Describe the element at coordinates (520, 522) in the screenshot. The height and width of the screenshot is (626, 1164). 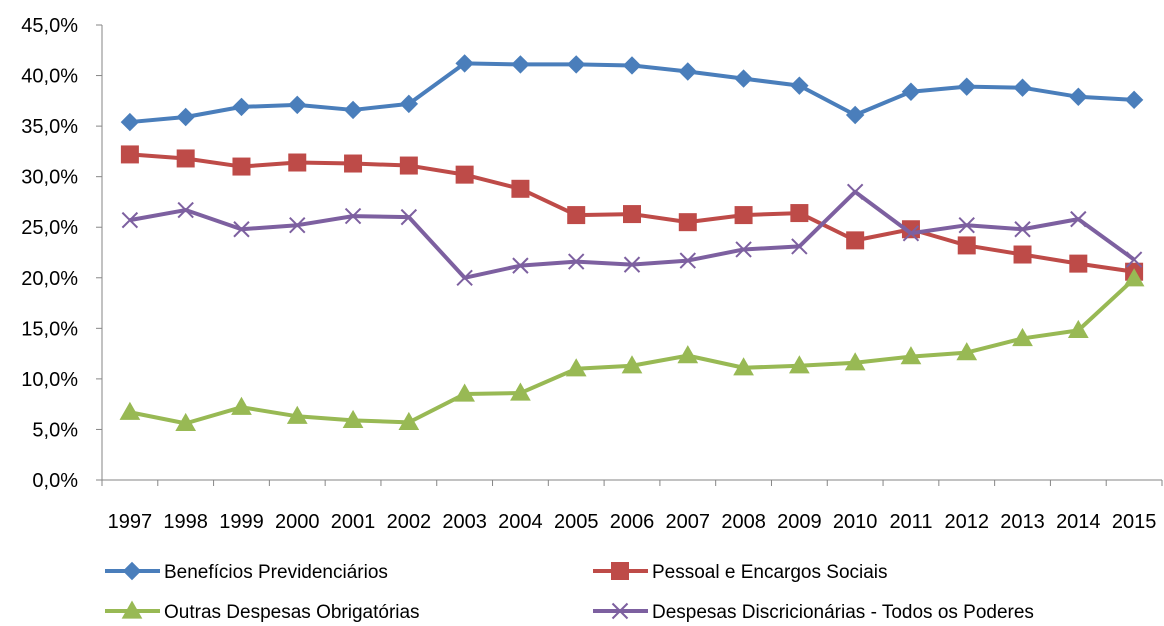
I see `x-tick-label: 2004` at that location.